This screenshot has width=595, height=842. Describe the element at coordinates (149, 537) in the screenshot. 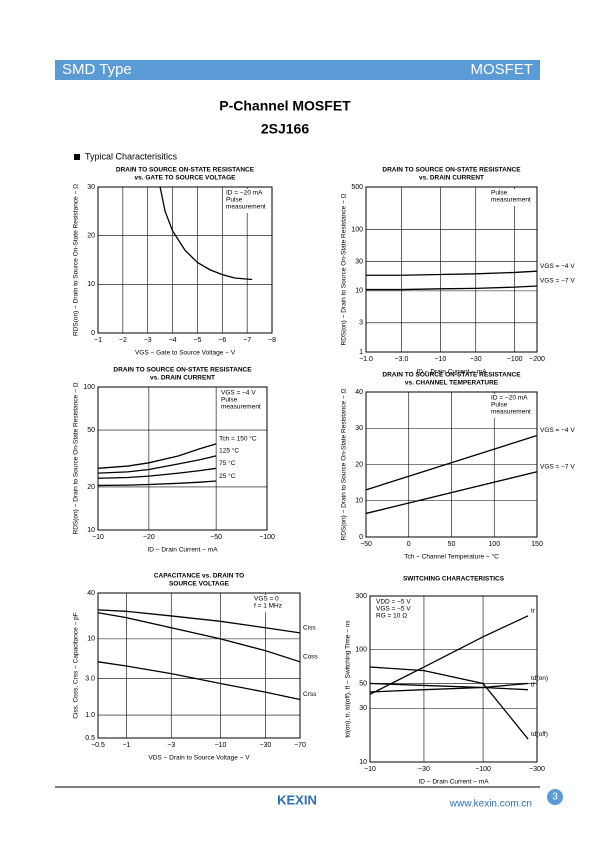

I see `x-tick-label: −20` at that location.